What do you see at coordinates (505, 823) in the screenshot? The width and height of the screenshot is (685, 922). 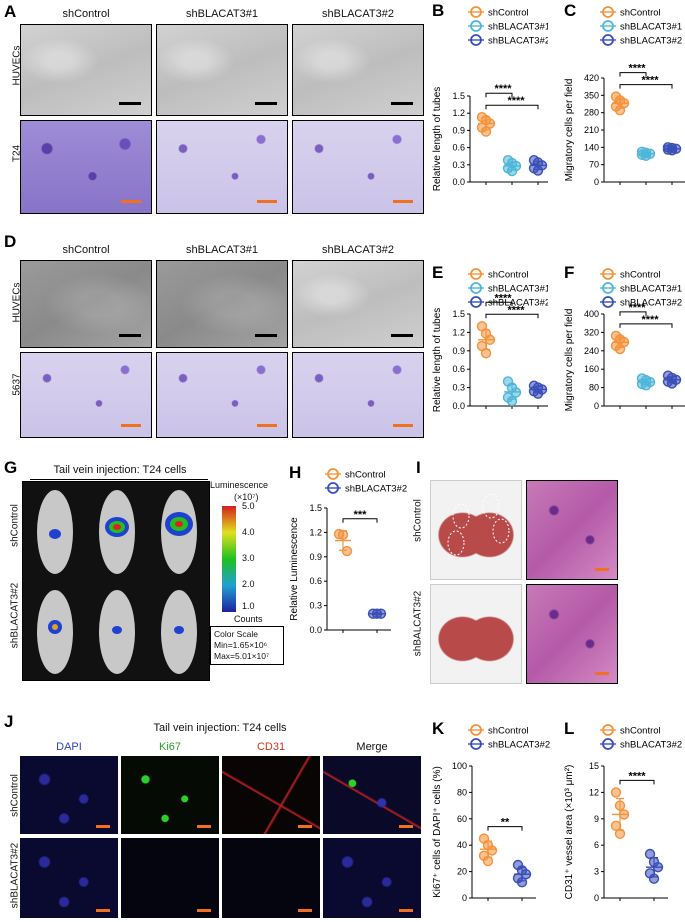 I see `significance-label: **` at bounding box center [505, 823].